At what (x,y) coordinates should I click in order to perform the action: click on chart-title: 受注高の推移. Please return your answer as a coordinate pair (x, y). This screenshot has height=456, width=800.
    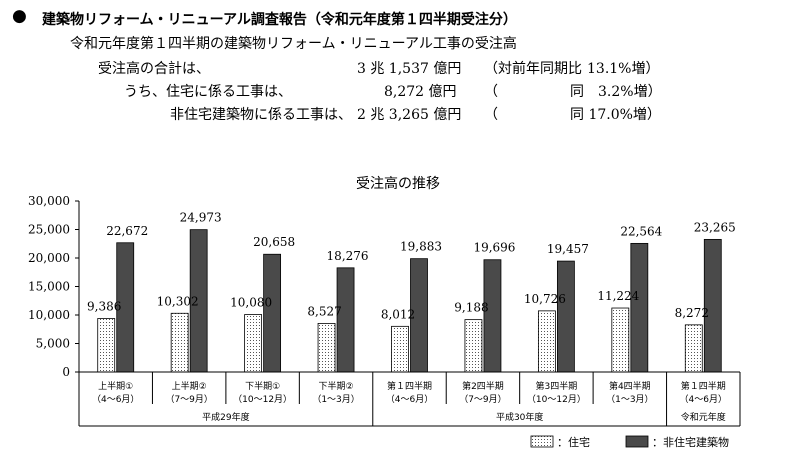
    Looking at the image, I should click on (398, 183).